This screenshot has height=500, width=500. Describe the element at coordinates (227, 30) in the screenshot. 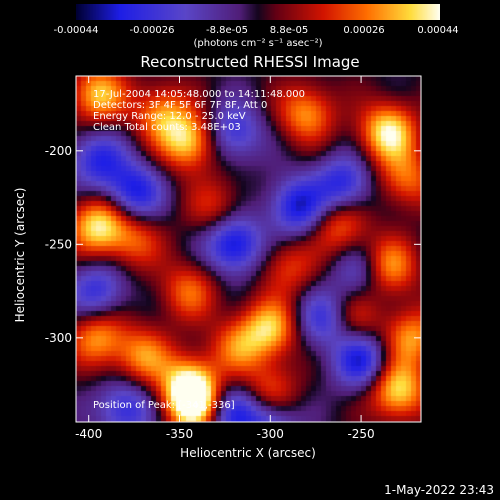

I see `colorbar-tick-label: -8.8e-05` at that location.